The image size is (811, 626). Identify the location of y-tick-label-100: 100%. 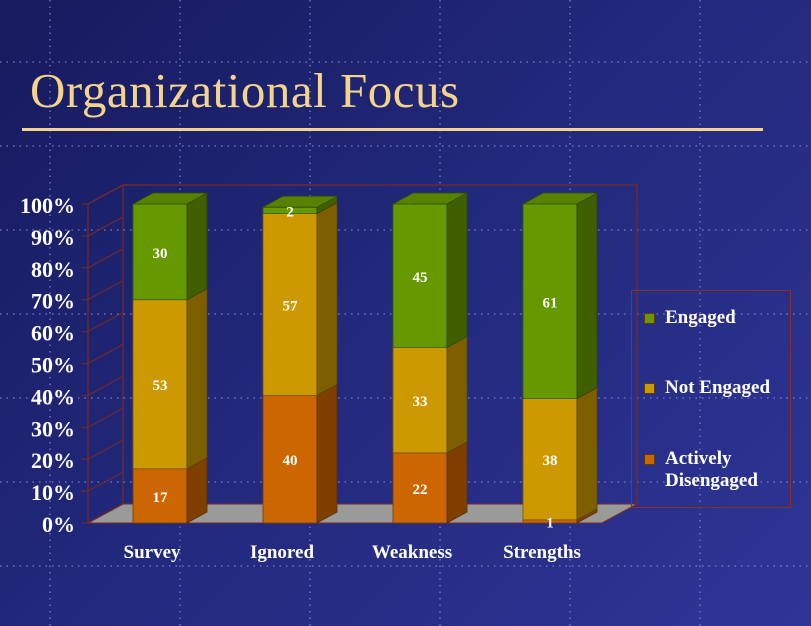
(47, 205).